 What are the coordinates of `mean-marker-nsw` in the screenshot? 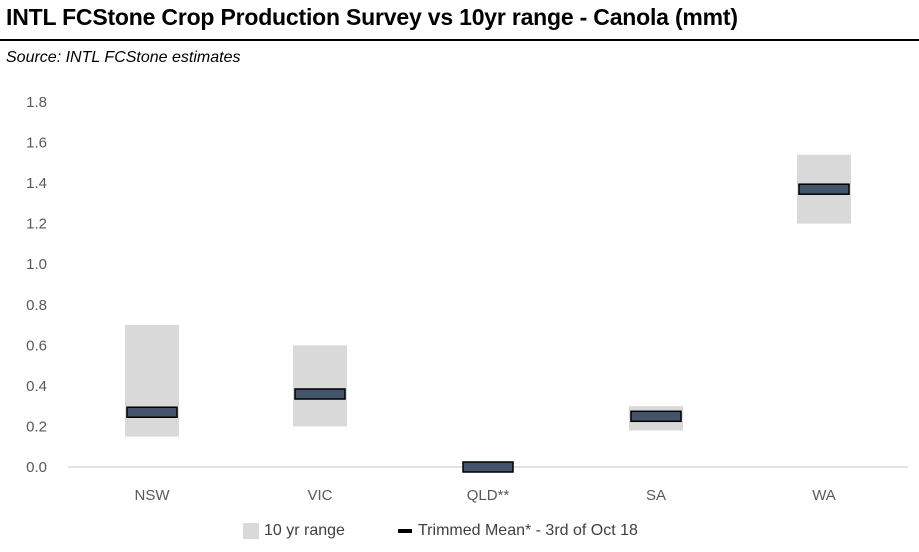 It's located at (152, 412).